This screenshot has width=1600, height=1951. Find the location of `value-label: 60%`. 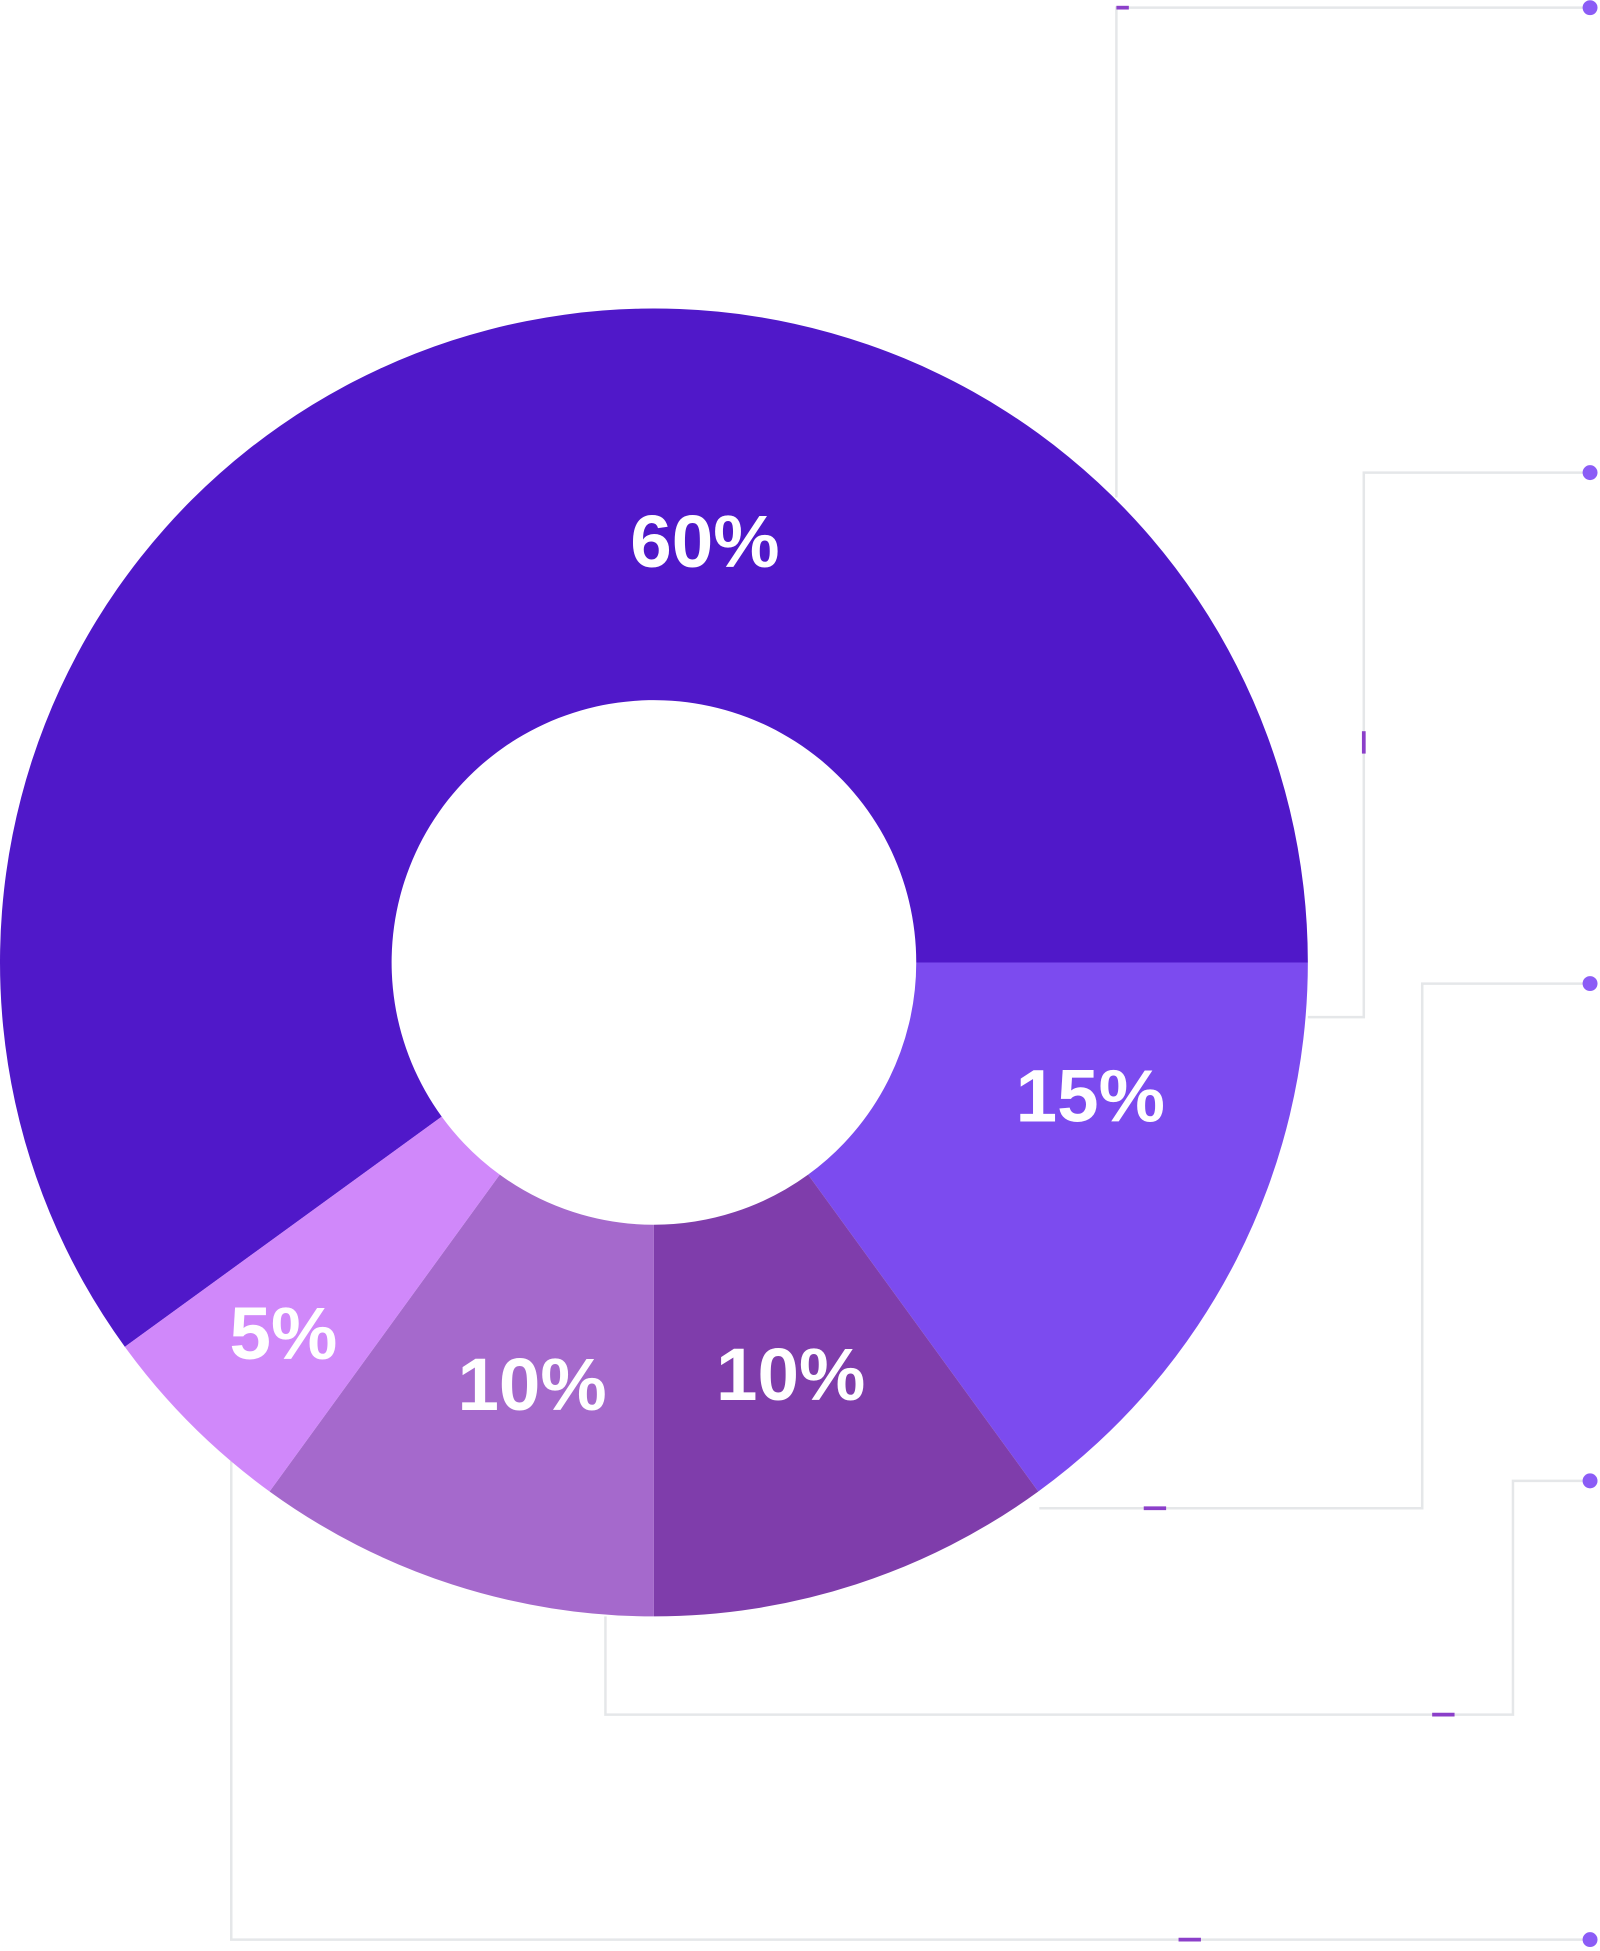

value-label: 60% is located at coordinates (704, 541).